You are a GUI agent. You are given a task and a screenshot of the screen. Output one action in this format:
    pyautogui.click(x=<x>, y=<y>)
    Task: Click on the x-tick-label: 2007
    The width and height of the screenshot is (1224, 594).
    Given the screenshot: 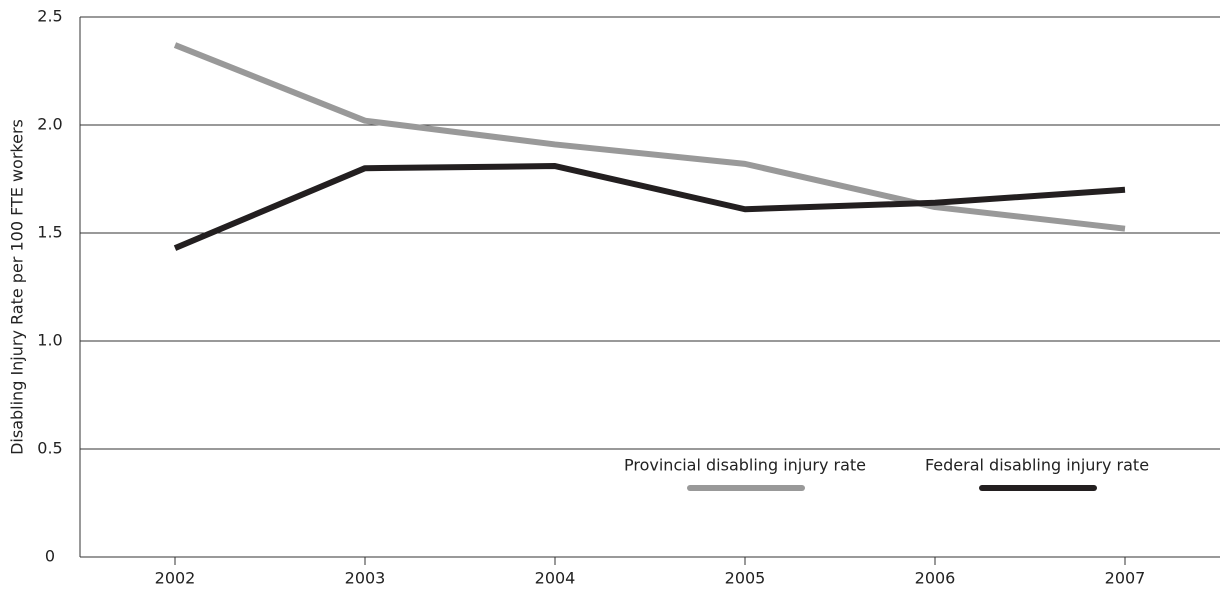 What is the action you would take?
    pyautogui.click(x=1125, y=578)
    